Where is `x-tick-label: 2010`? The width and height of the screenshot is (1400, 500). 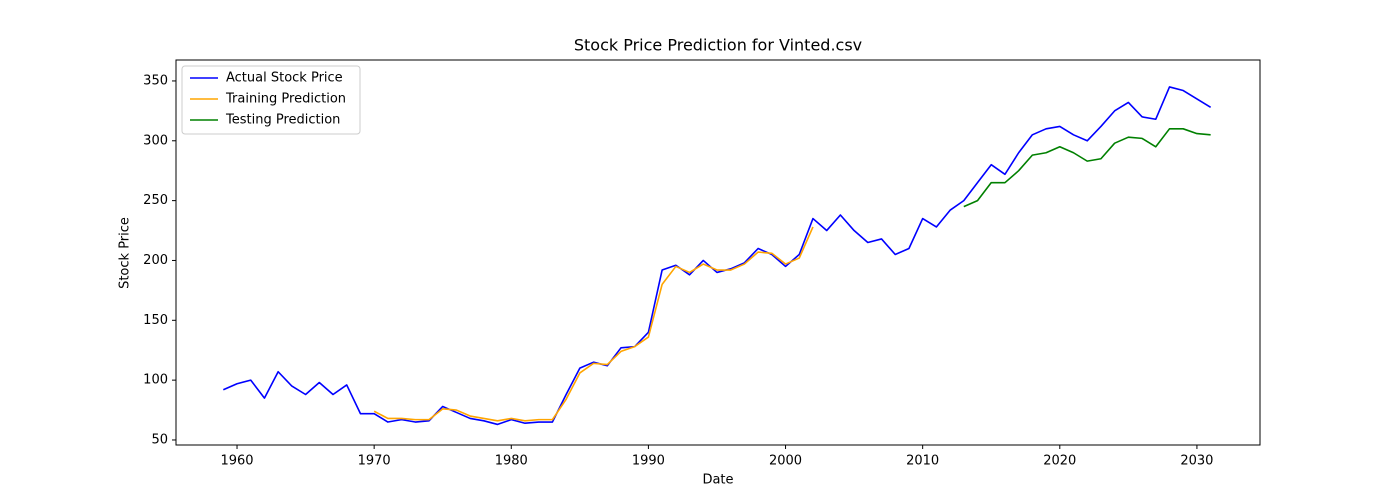 x-tick-label: 2010 is located at coordinates (922, 461).